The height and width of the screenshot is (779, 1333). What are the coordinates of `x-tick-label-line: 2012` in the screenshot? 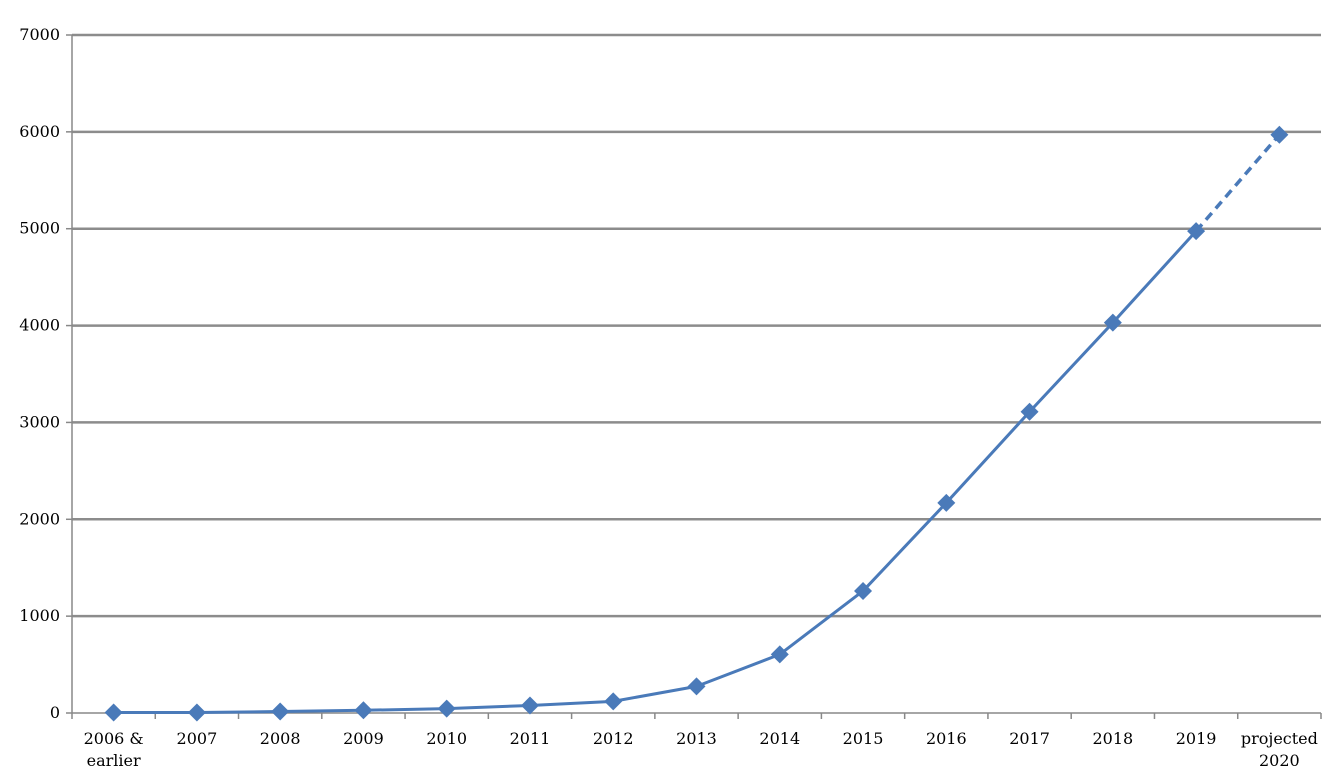 It's located at (613, 738).